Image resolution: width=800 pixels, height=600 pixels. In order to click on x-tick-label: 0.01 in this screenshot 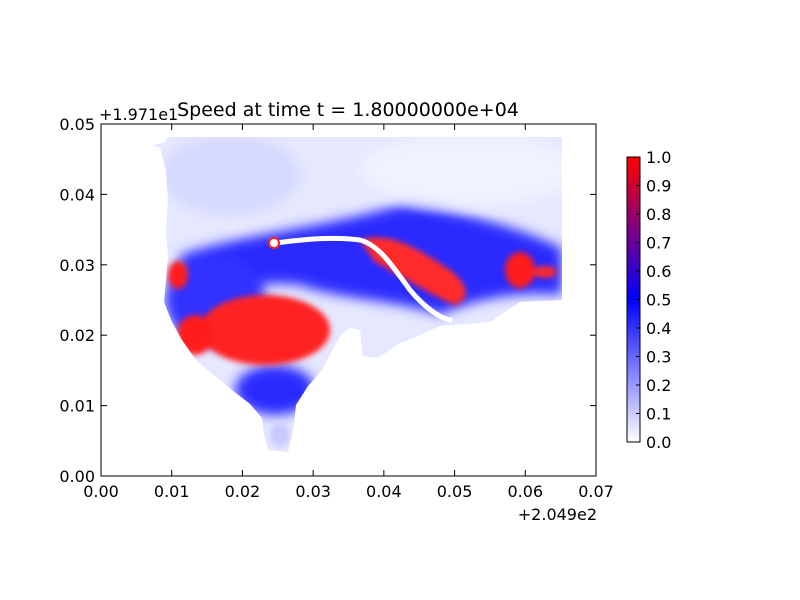, I will do `click(172, 491)`.